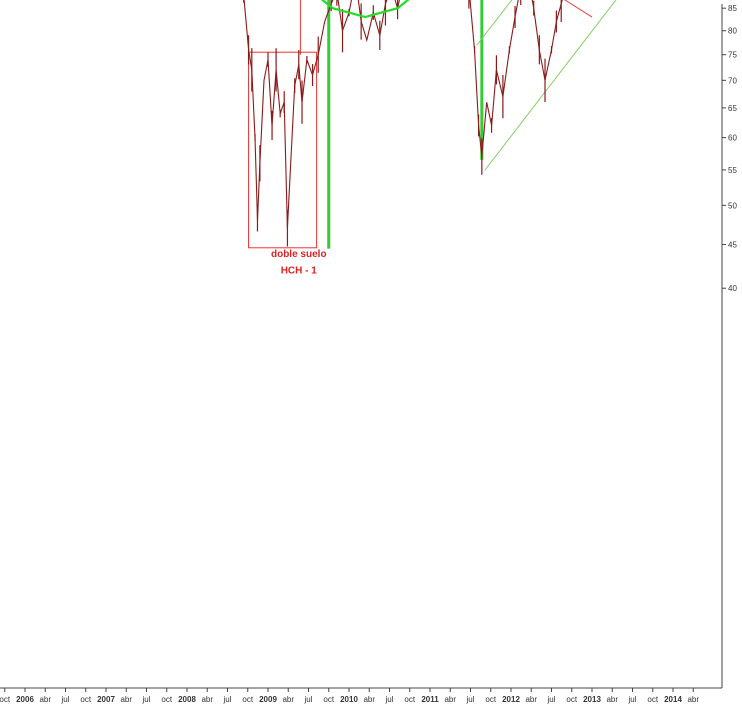  I want to click on y-tick-label: 55, so click(732, 170).